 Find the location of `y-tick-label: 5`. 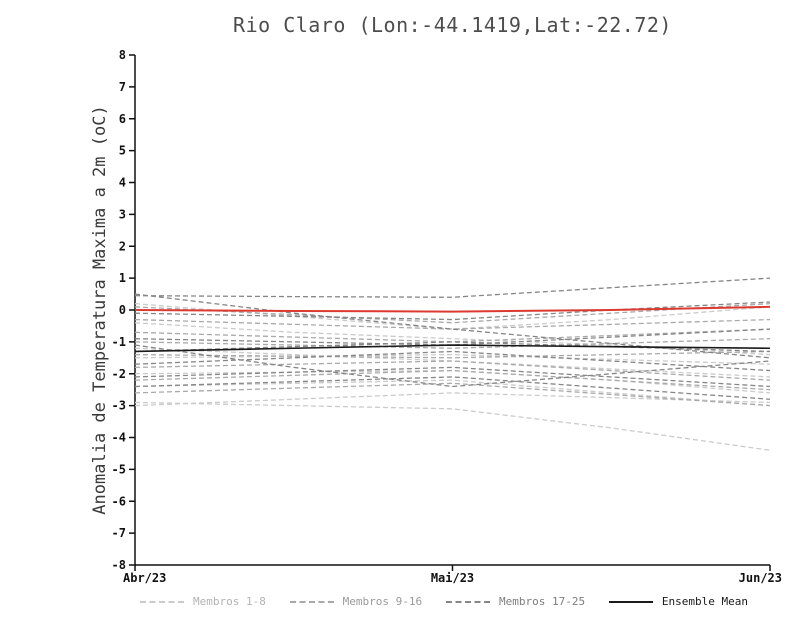

y-tick-label: 5 is located at coordinates (122, 151).